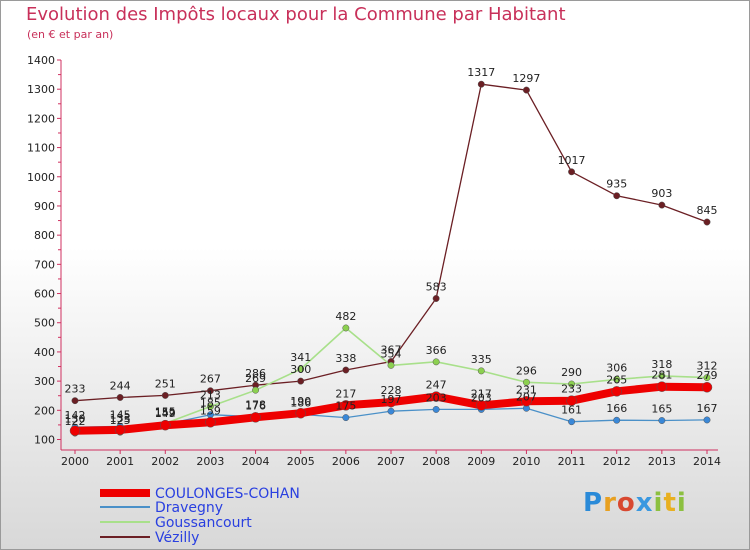 The height and width of the screenshot is (550, 750). What do you see at coordinates (616, 408) in the screenshot?
I see `data-label: 166` at bounding box center [616, 408].